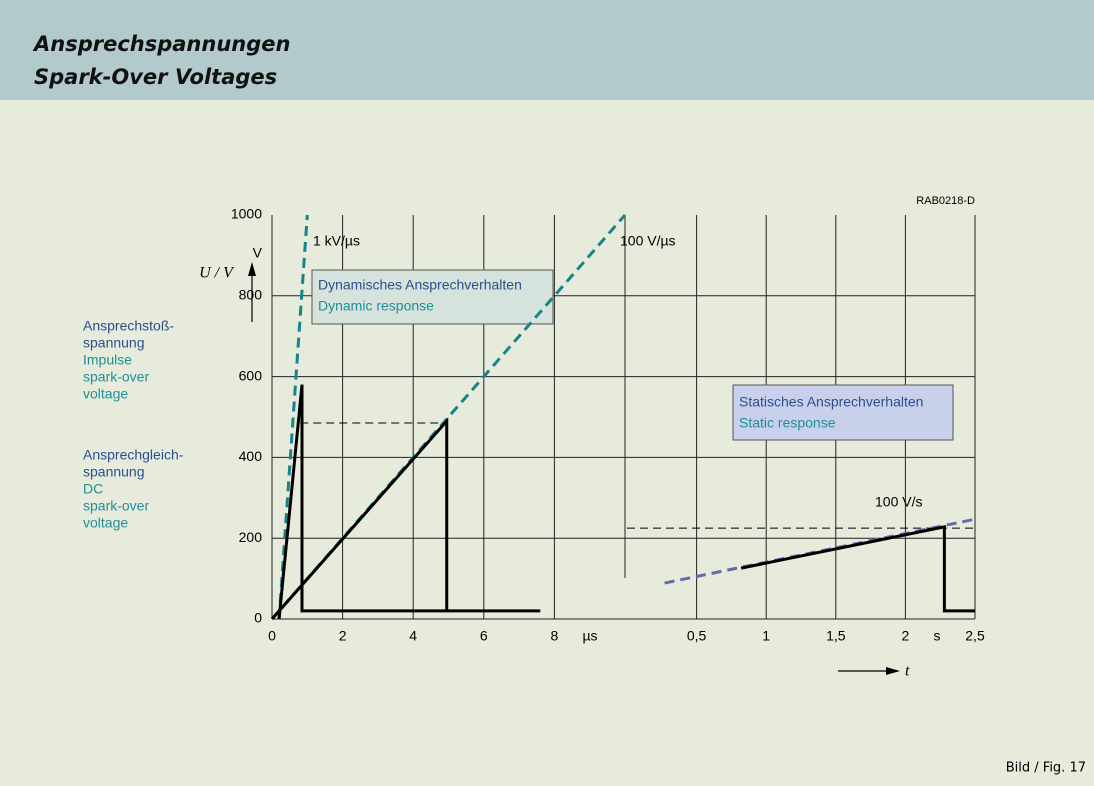 The width and height of the screenshot is (1094, 786). What do you see at coordinates (246, 214) in the screenshot?
I see `y-tick-label: 1000` at bounding box center [246, 214].